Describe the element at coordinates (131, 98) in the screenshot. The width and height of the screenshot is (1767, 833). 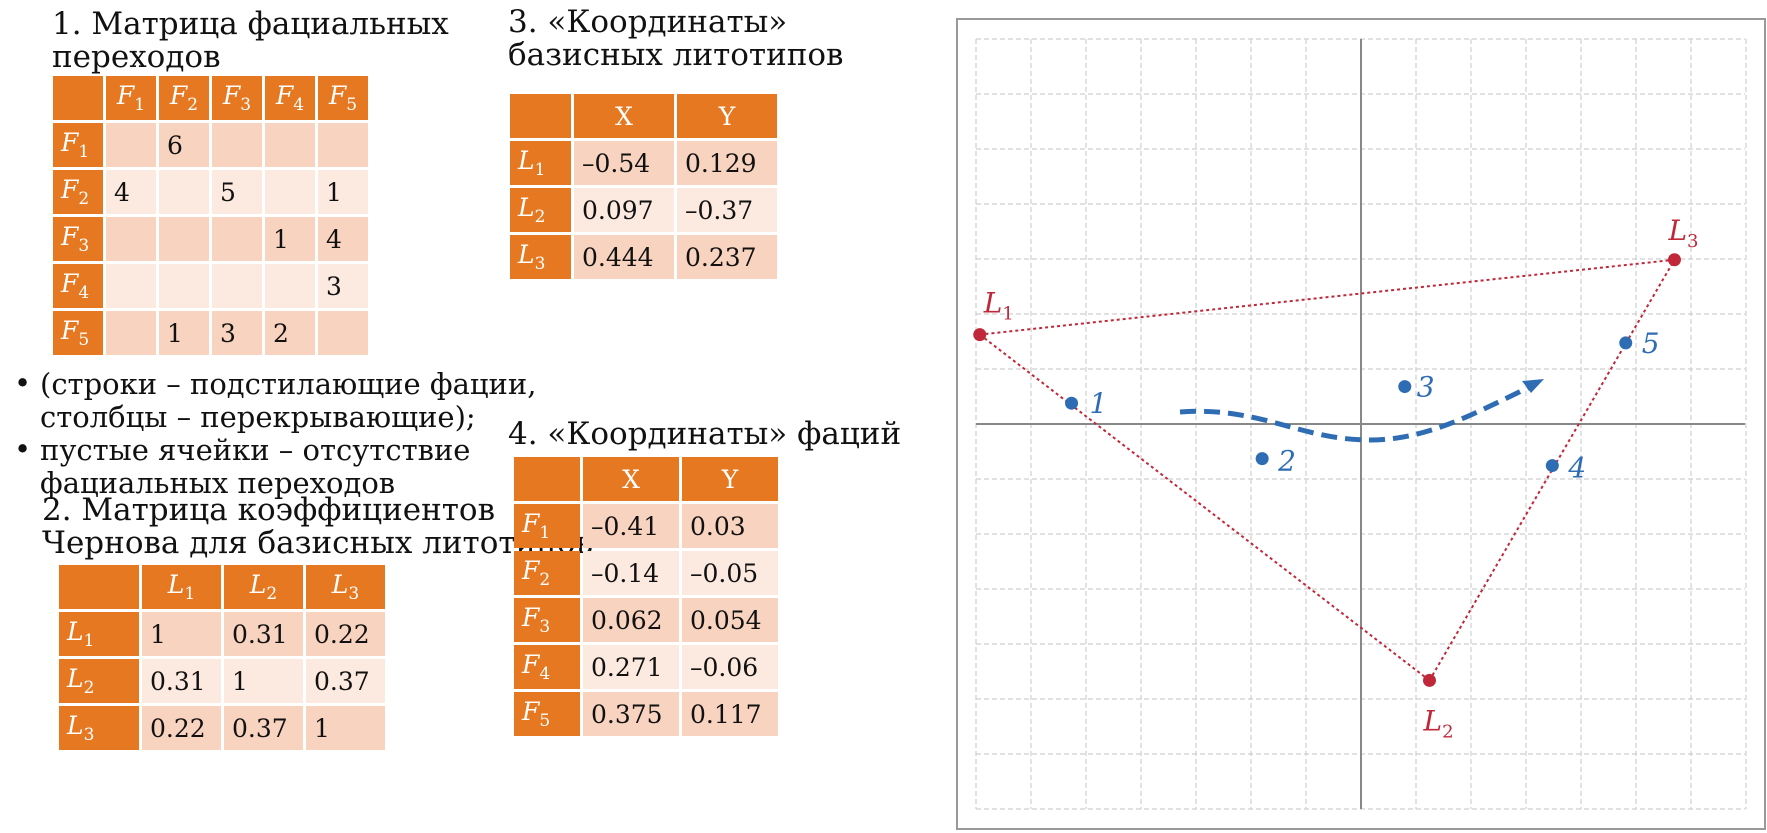
I see `column-header: F1` at that location.